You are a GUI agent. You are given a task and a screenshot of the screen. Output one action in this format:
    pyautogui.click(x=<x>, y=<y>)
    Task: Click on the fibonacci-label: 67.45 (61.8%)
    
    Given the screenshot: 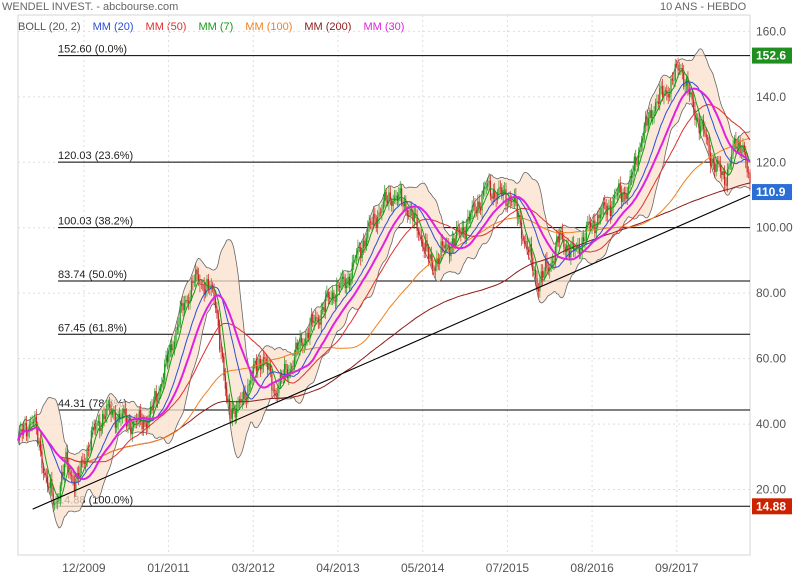 What is the action you would take?
    pyautogui.click(x=92, y=328)
    